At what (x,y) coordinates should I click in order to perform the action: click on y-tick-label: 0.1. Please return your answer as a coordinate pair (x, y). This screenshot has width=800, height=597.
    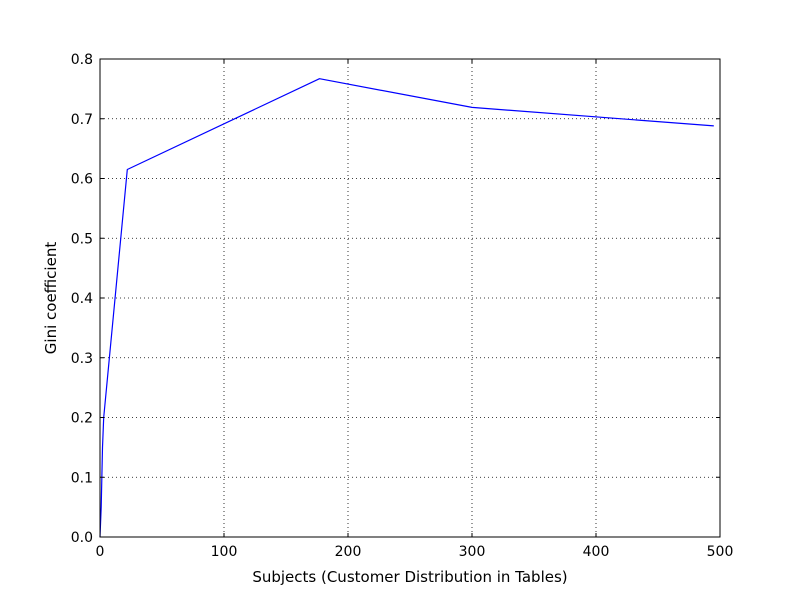
    Looking at the image, I should click on (82, 478).